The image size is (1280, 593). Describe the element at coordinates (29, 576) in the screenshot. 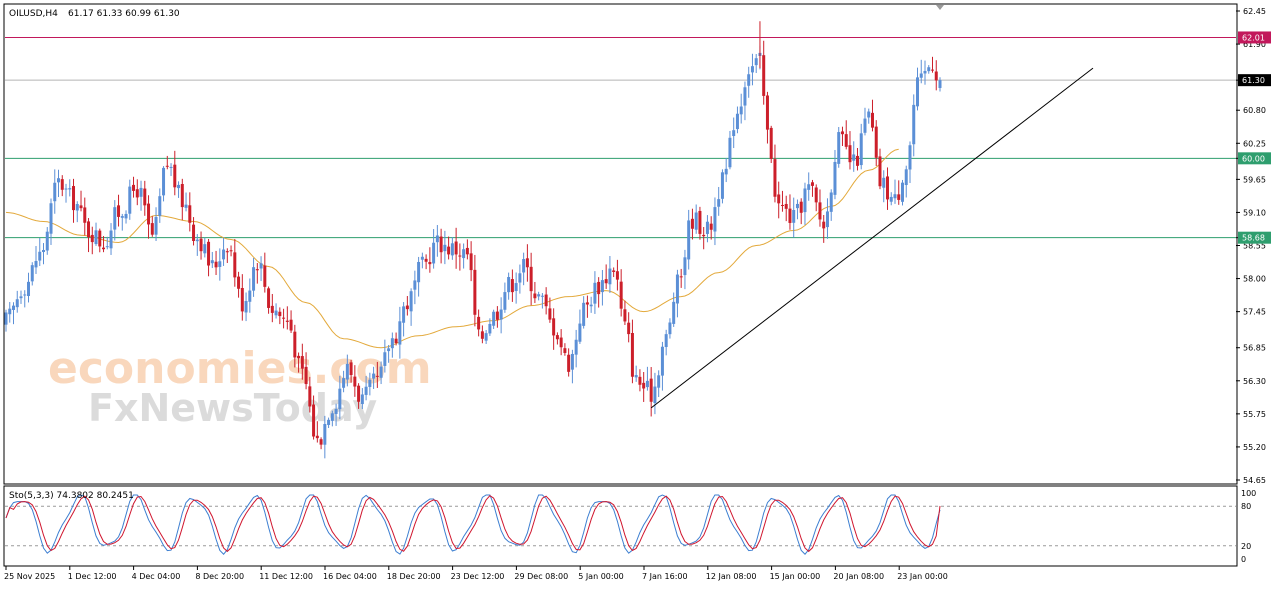

I see `time-tick-label: 25 Nov 2025` at that location.